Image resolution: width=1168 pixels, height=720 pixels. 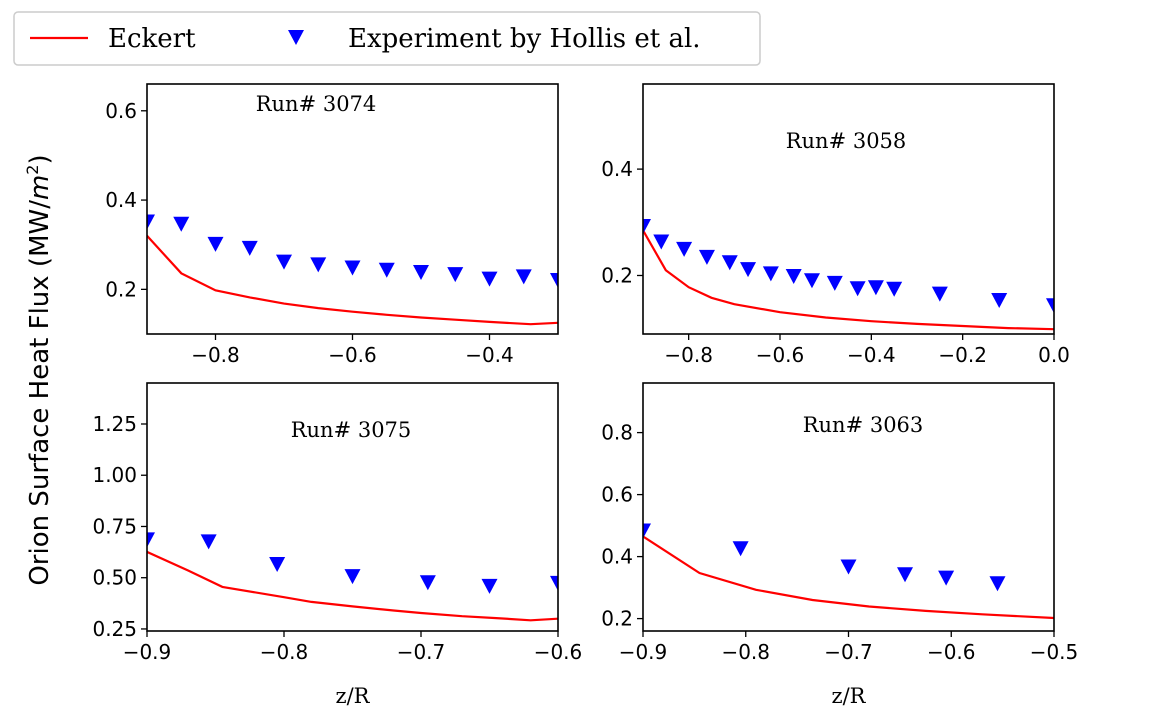 What do you see at coordinates (152, 39) in the screenshot?
I see `legend-label-eckert: Eckert` at bounding box center [152, 39].